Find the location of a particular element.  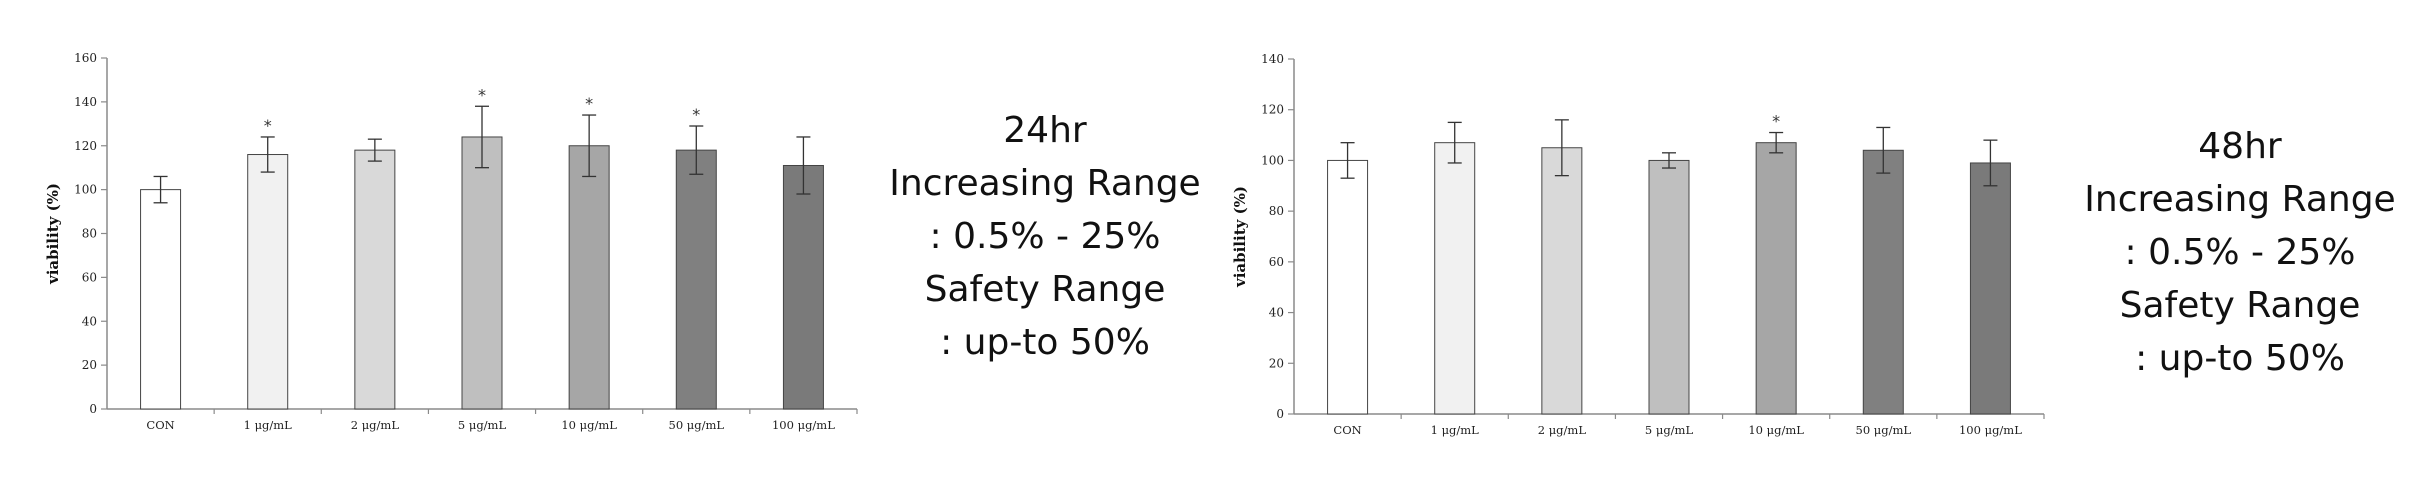

note-line-time: 24hr is located at coordinates (1045, 130).